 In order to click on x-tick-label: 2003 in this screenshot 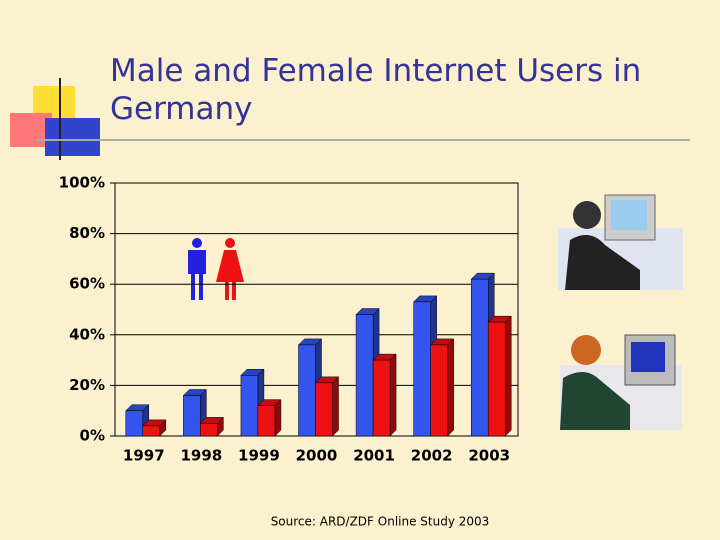, I will do `click(489, 456)`.